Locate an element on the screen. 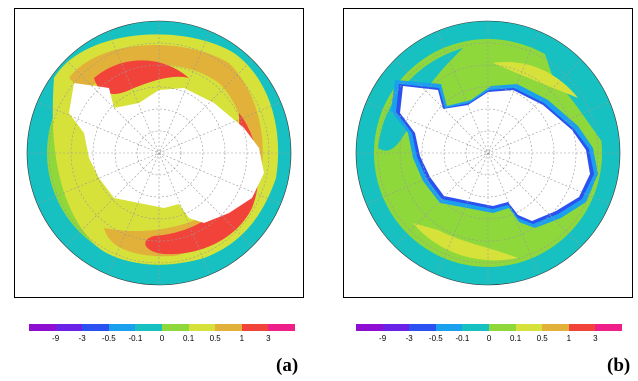  panel-label-b: (b) is located at coordinates (619, 365).